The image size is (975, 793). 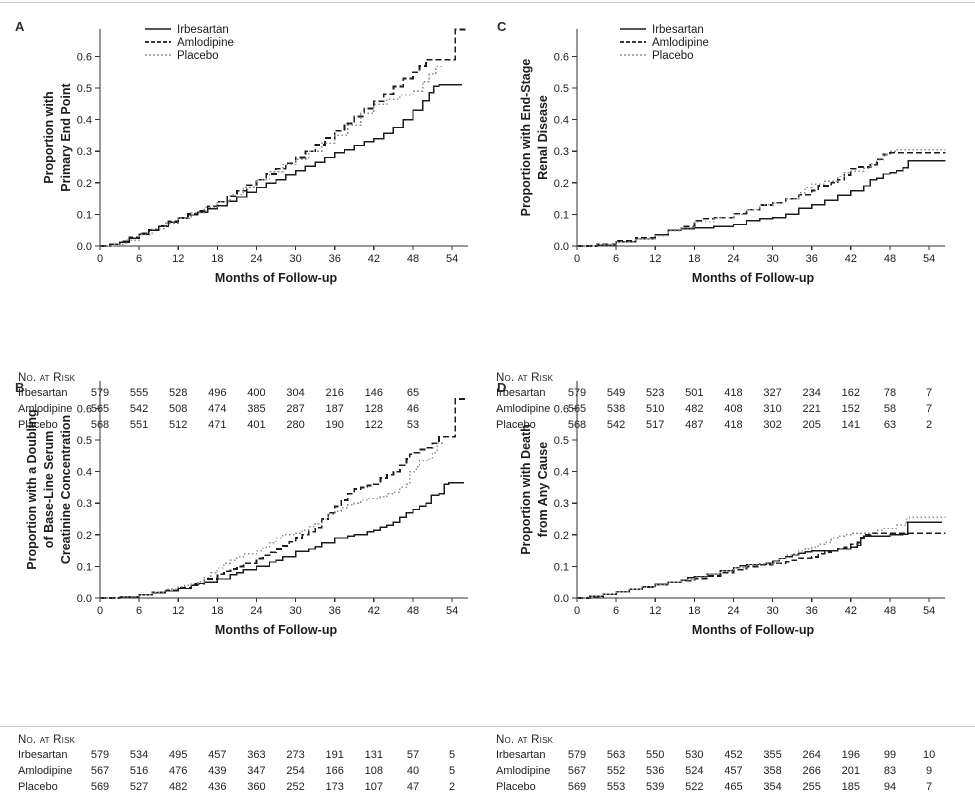 What do you see at coordinates (733, 409) in the screenshot?
I see `risk-value: 408` at bounding box center [733, 409].